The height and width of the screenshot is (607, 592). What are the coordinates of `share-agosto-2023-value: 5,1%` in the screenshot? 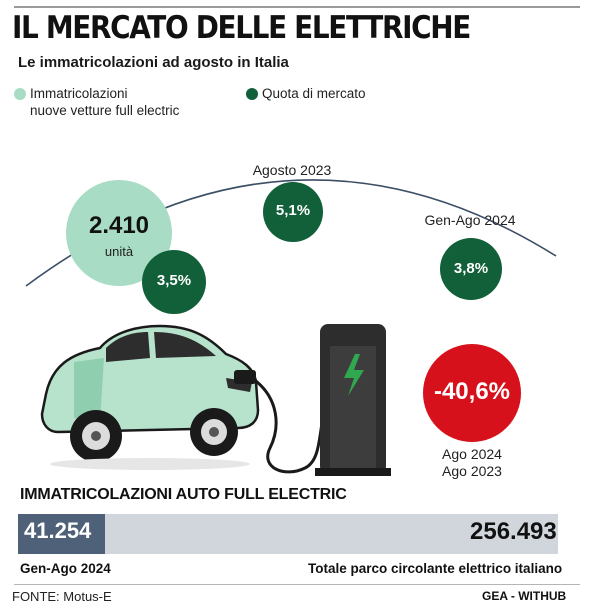 It's located at (293, 210).